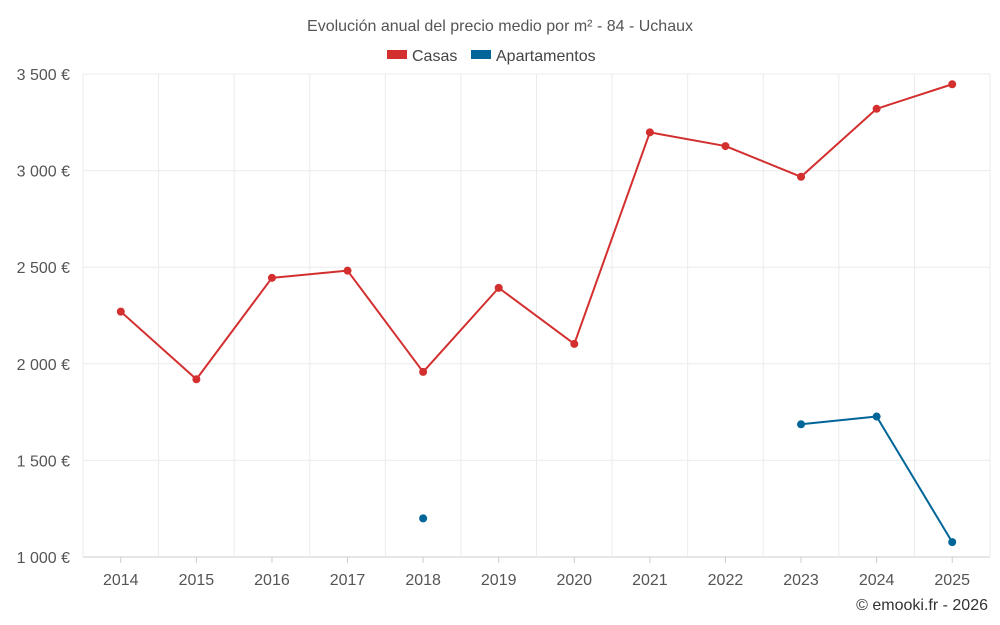  I want to click on x-tick-label: 2015, so click(197, 580).